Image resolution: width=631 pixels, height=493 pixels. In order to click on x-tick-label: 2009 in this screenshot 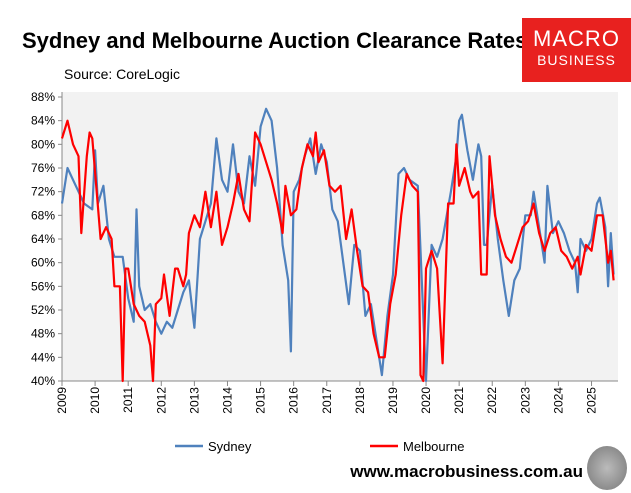, I will do `click(62, 400)`.